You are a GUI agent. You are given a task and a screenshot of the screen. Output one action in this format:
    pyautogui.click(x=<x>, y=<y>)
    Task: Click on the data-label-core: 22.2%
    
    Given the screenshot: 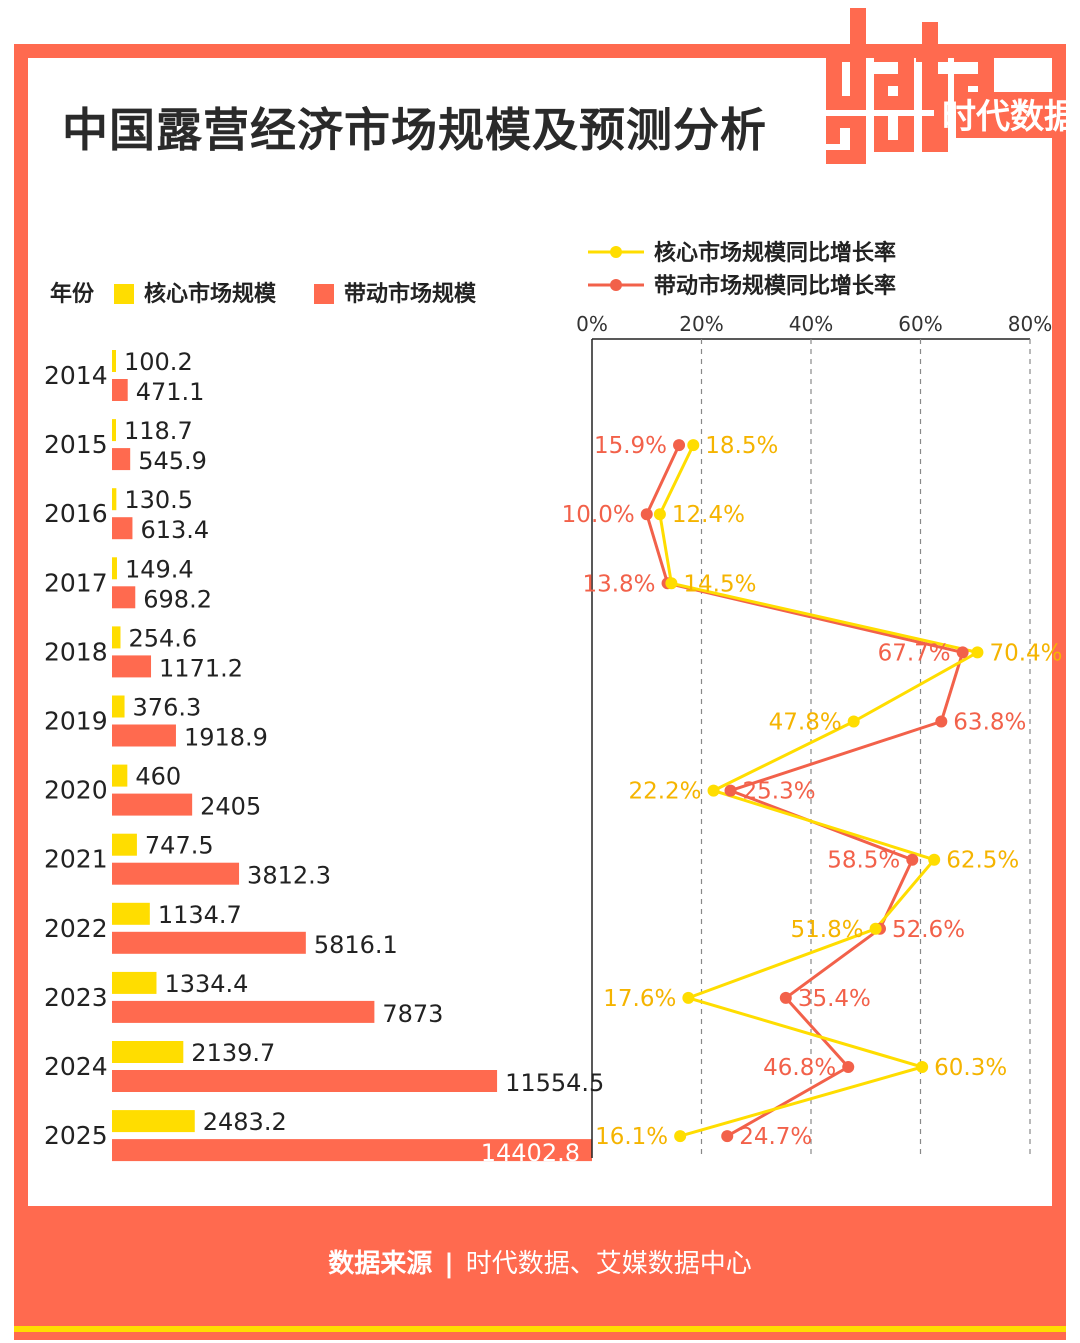 What is the action you would take?
    pyautogui.click(x=664, y=792)
    